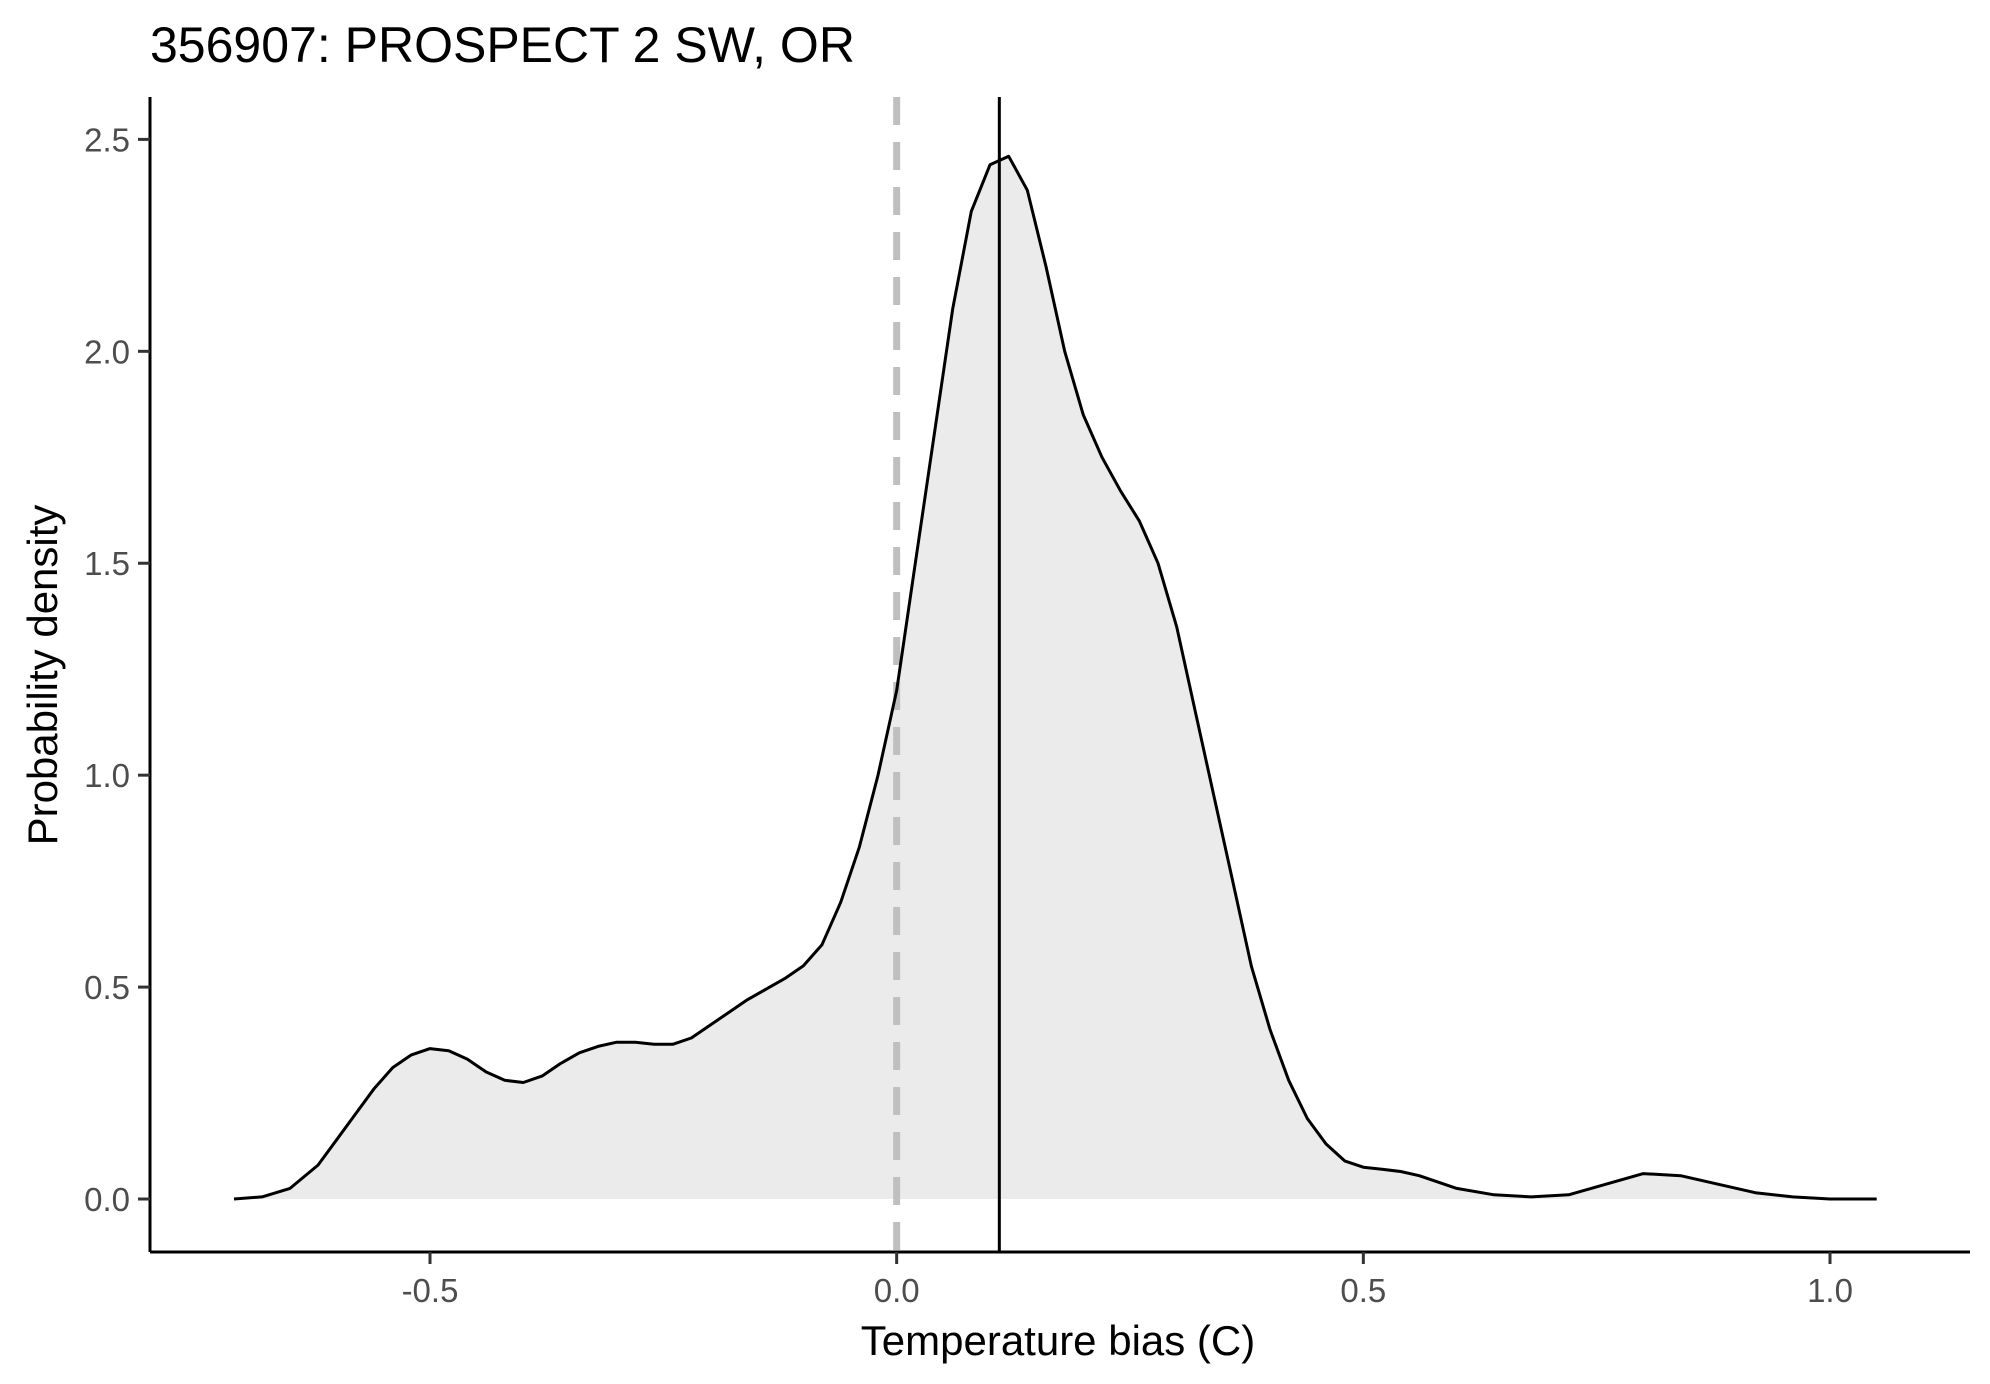 The height and width of the screenshot is (1384, 1990). Describe the element at coordinates (107, 563) in the screenshot. I see `y-tick-label: 1.5` at that location.